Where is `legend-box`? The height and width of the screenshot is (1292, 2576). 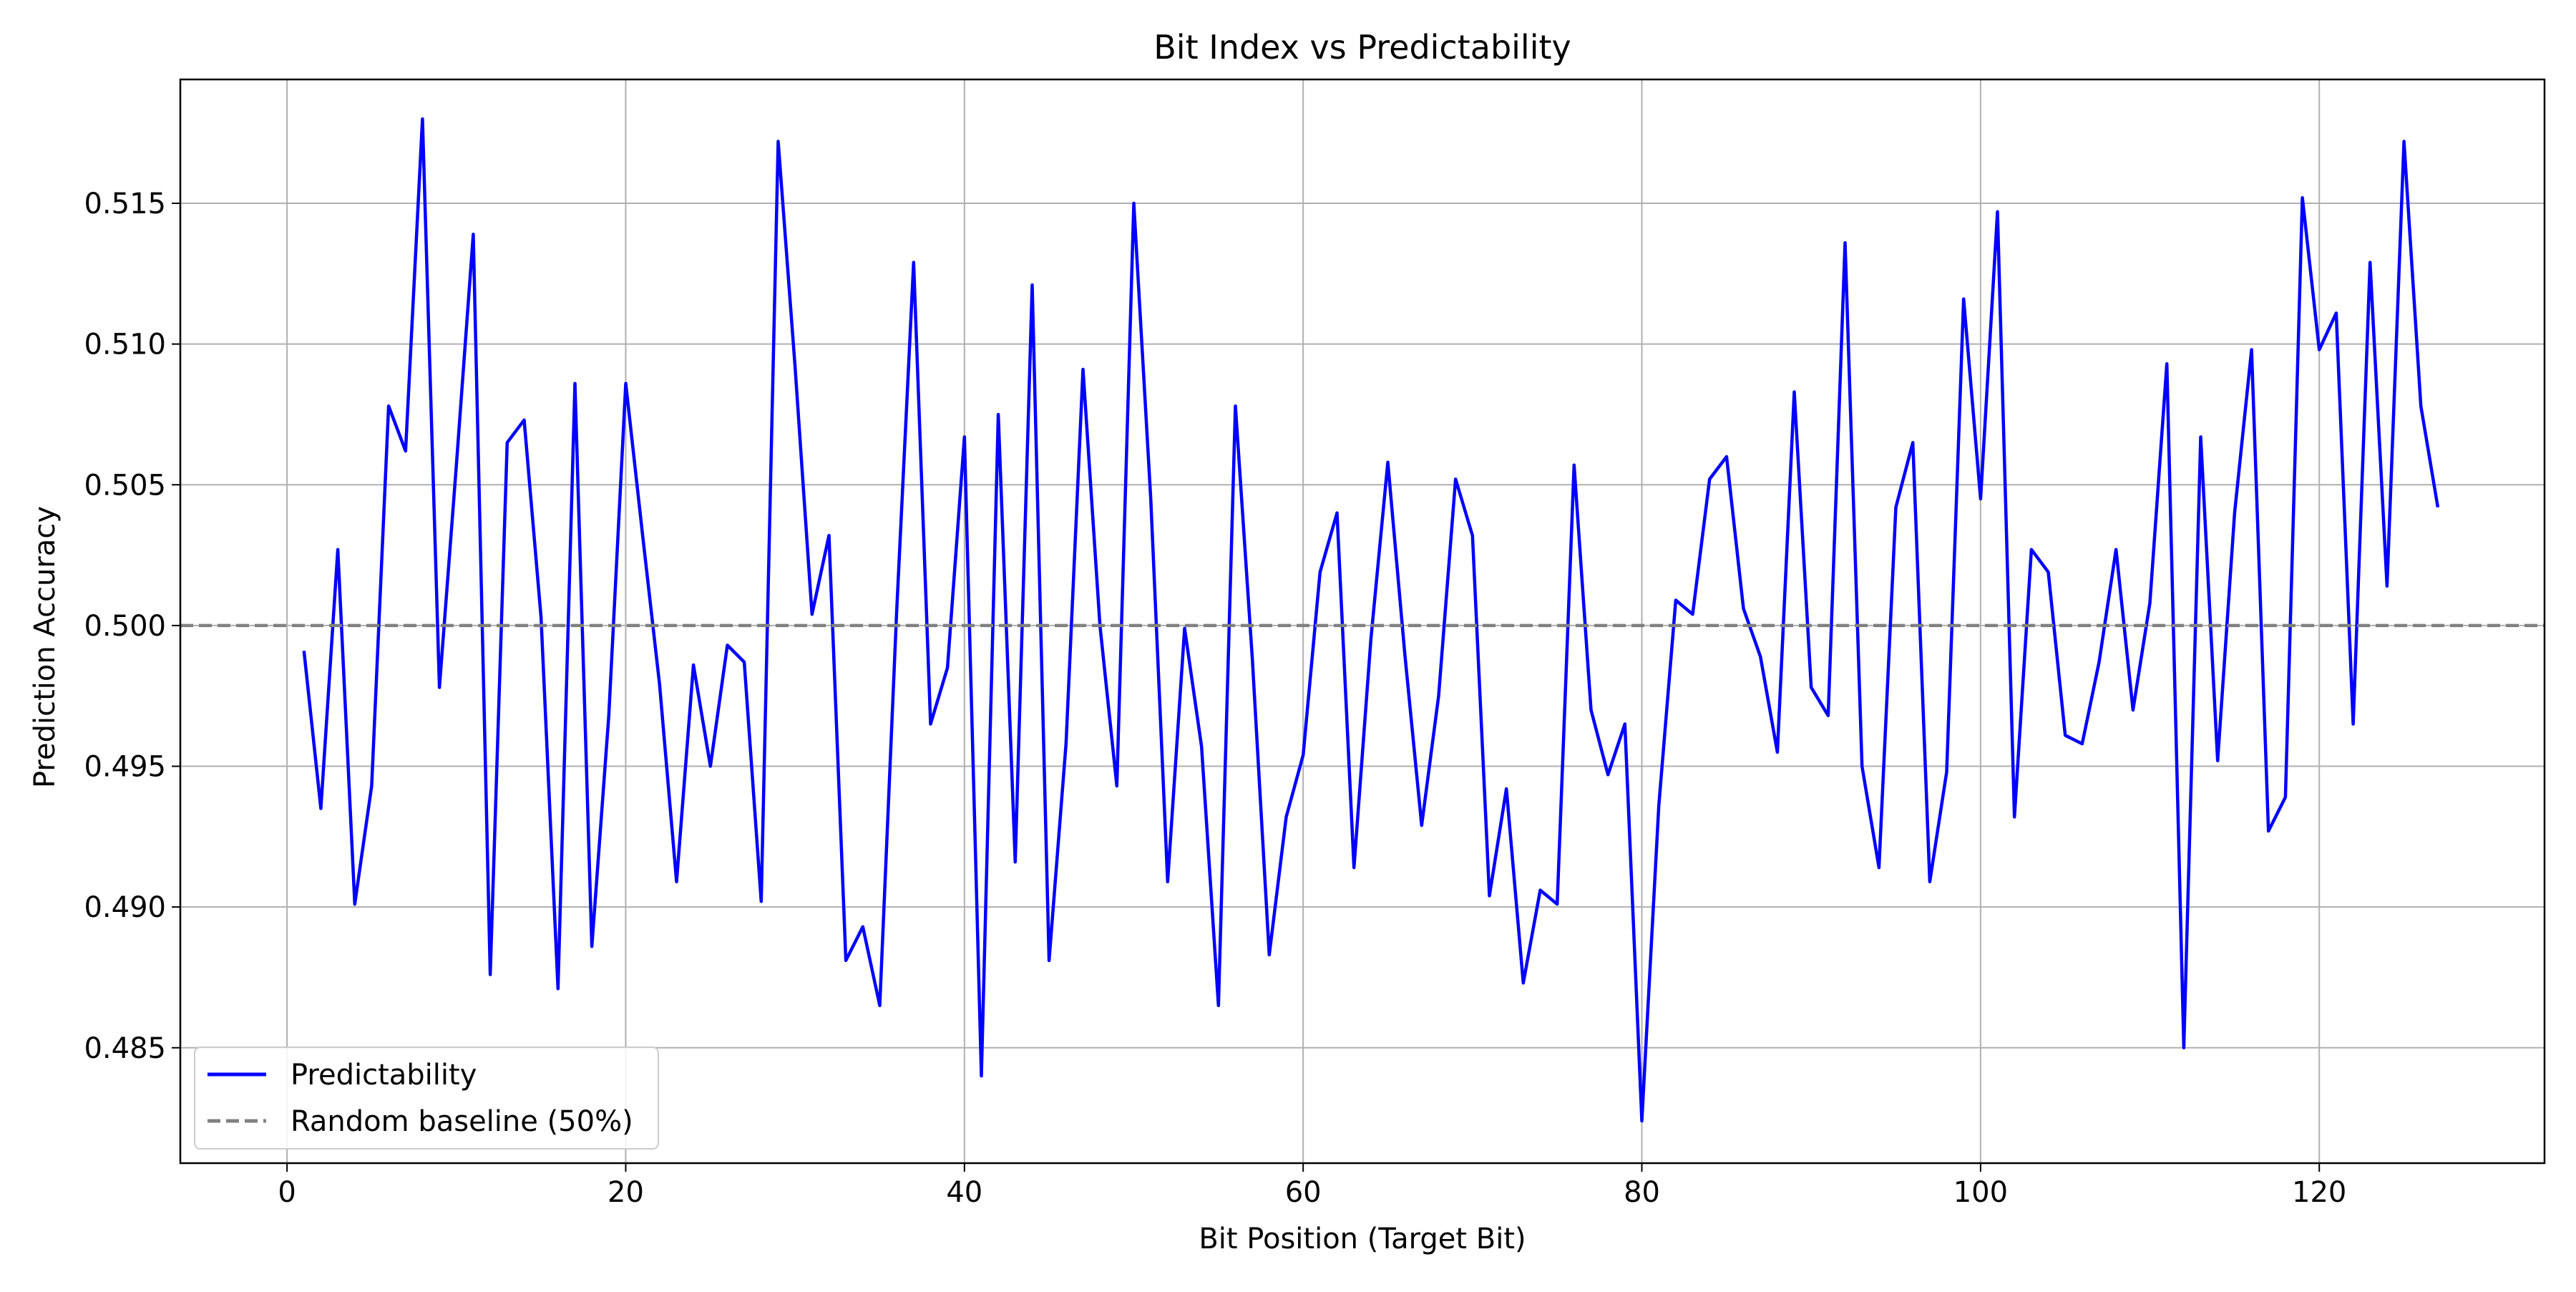 legend-box is located at coordinates (426, 1098).